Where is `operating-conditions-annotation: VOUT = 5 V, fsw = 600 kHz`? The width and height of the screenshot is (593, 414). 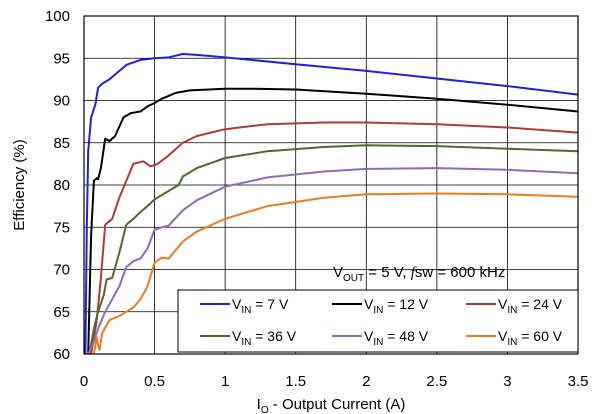
operating-conditions-annotation: VOUT = 5 V, fsw = 600 kHz is located at coordinates (419, 274).